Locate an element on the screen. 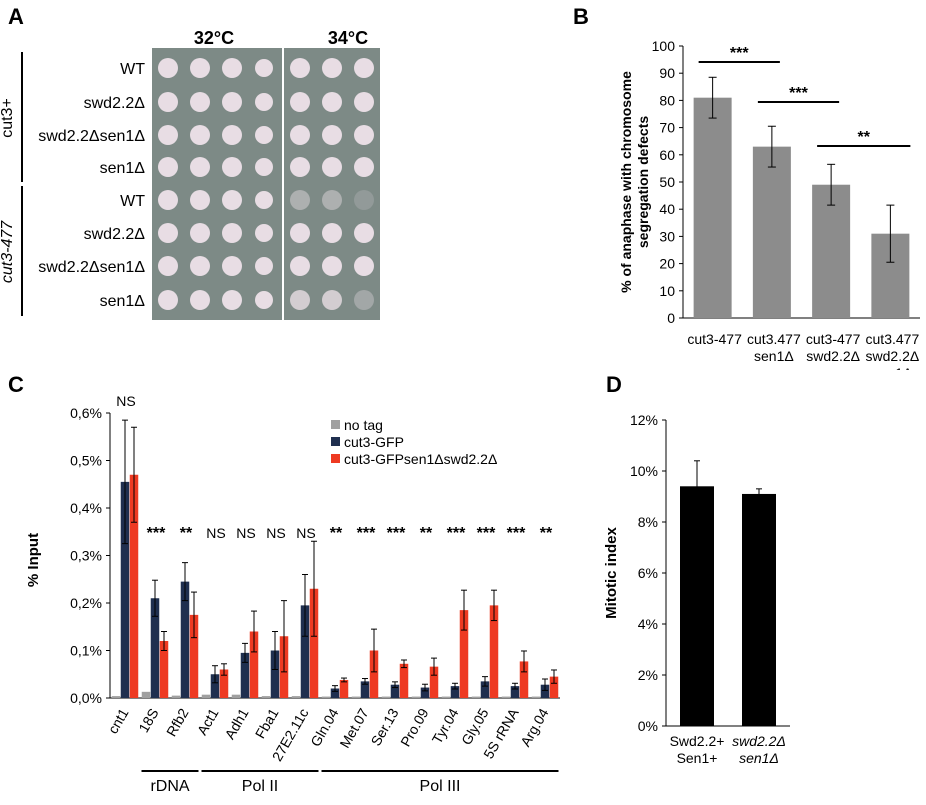 This screenshot has width=926, height=805. category-label: Adh1 is located at coordinates (236, 723).